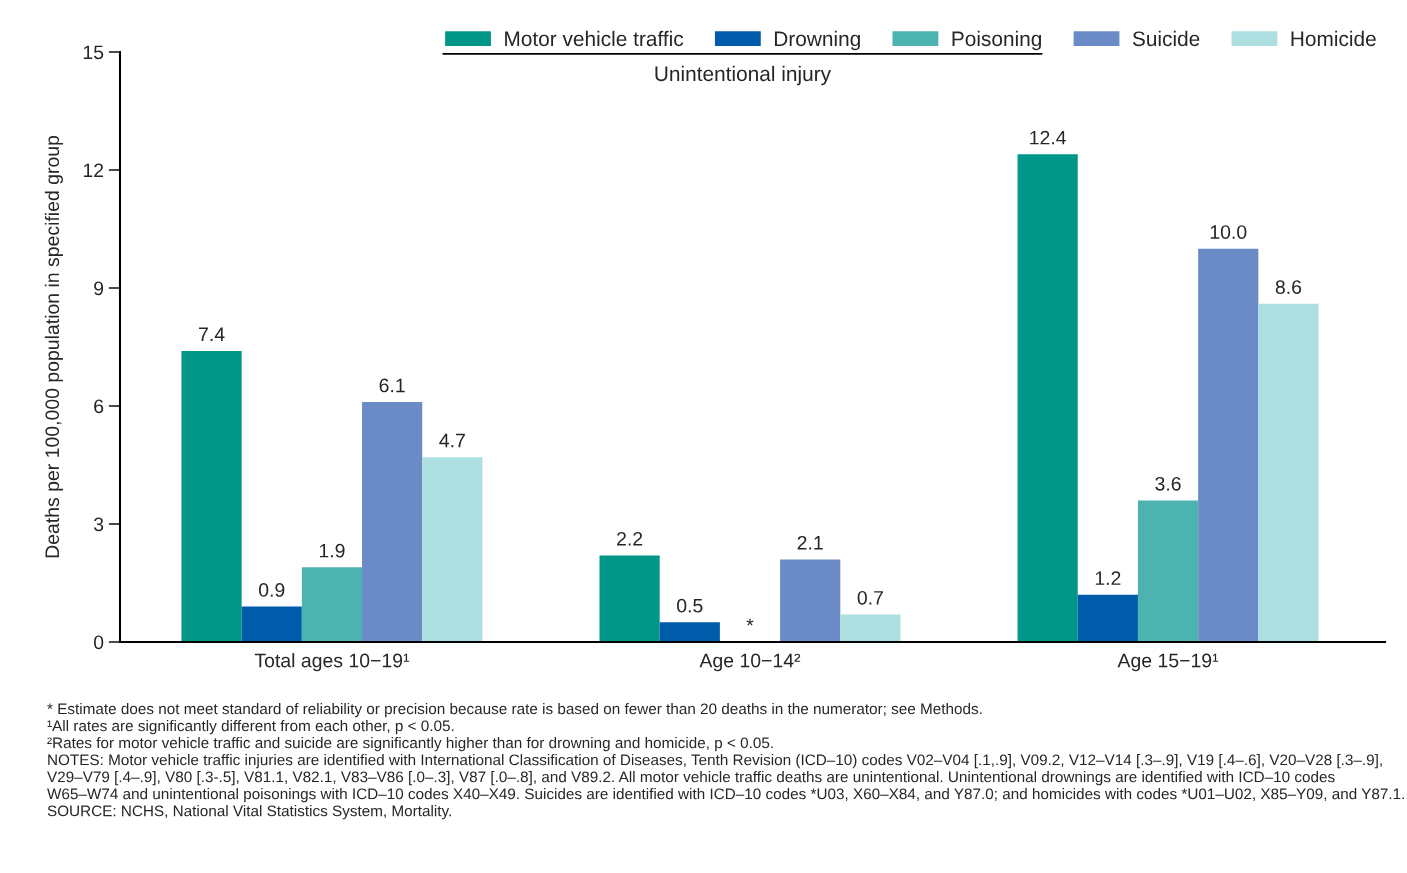 This screenshot has width=1407, height=873. What do you see at coordinates (53, 346) in the screenshot?
I see `y-axis-title: Deaths per 100,000 population in specified group` at bounding box center [53, 346].